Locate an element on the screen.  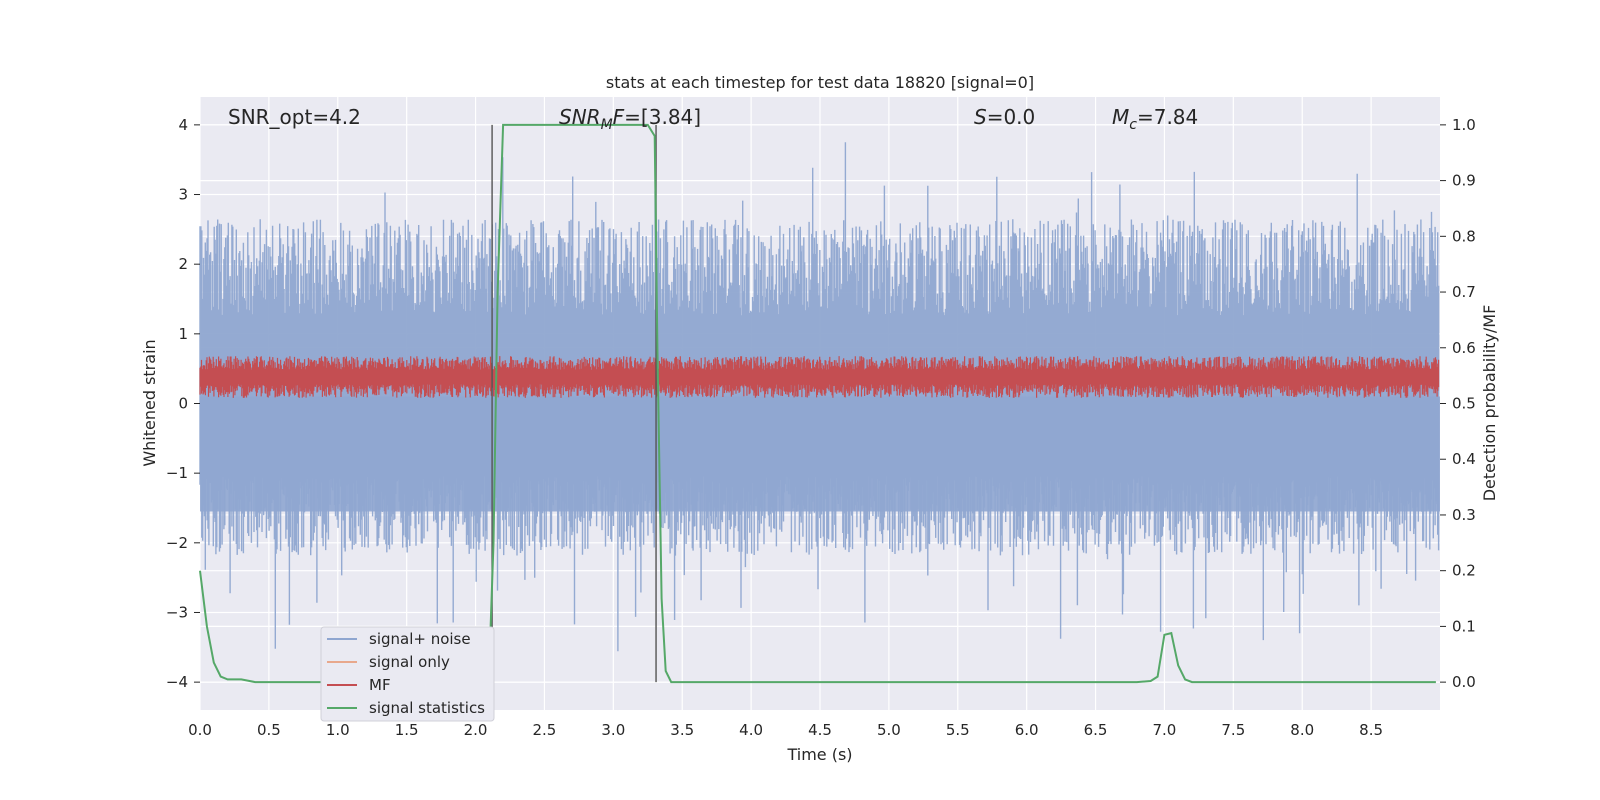
snr-mf-subscript: M is located at coordinates (607, 125).